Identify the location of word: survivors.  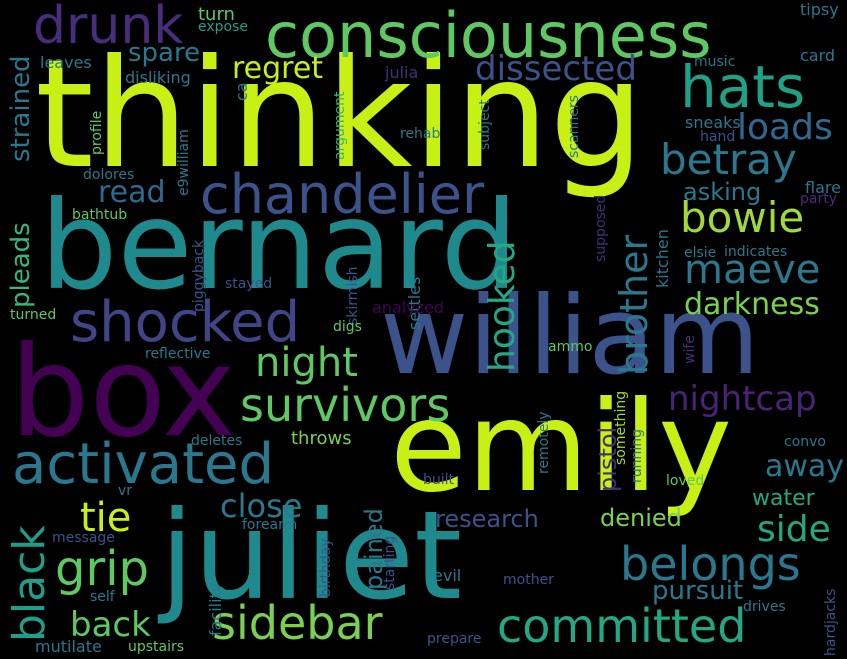
(345, 405).